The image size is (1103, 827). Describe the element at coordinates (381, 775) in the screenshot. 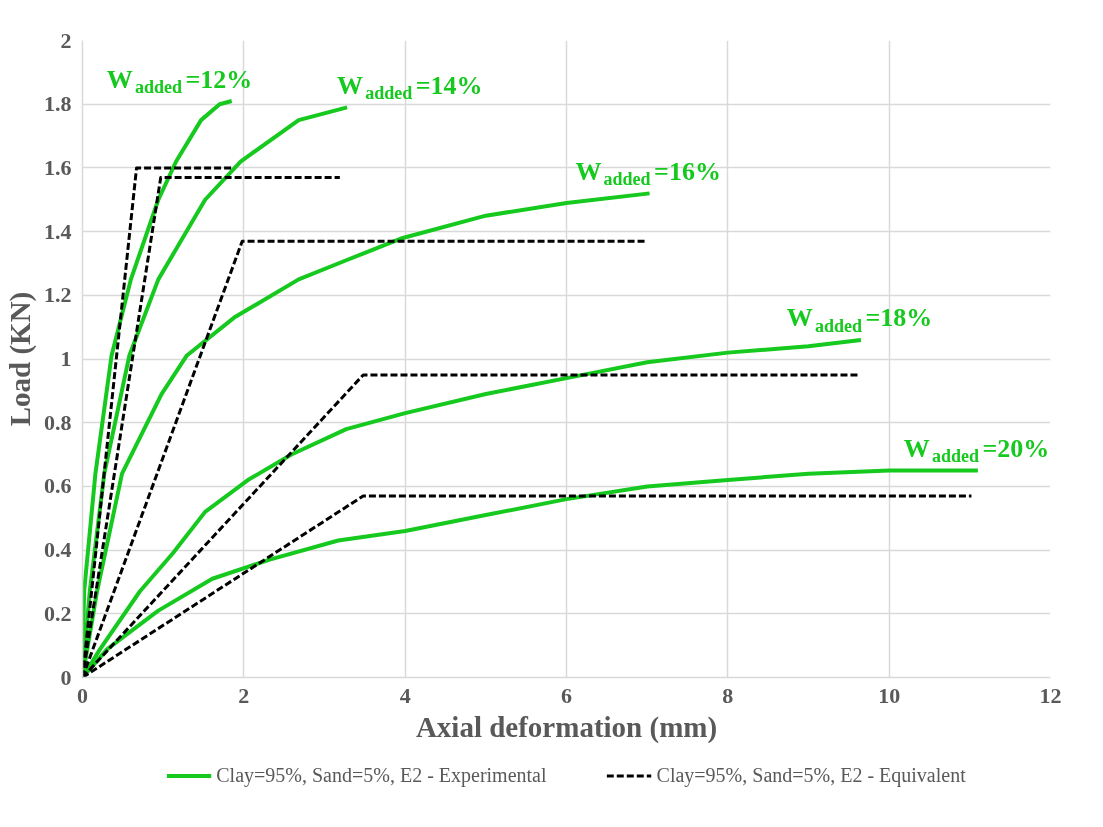

I see `legend-label: Clay=95%, Sand=5%, E2 - Experimental` at that location.